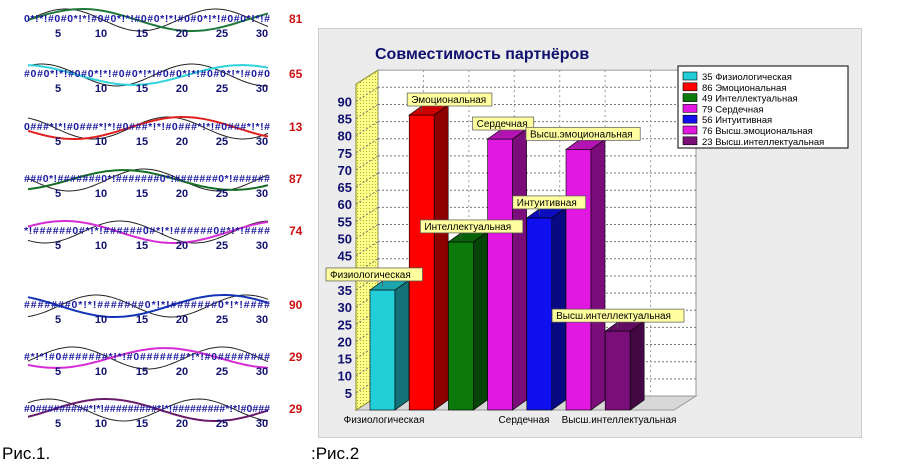  Describe the element at coordinates (345, 324) in the screenshot. I see `y-tick-label: 25` at that location.